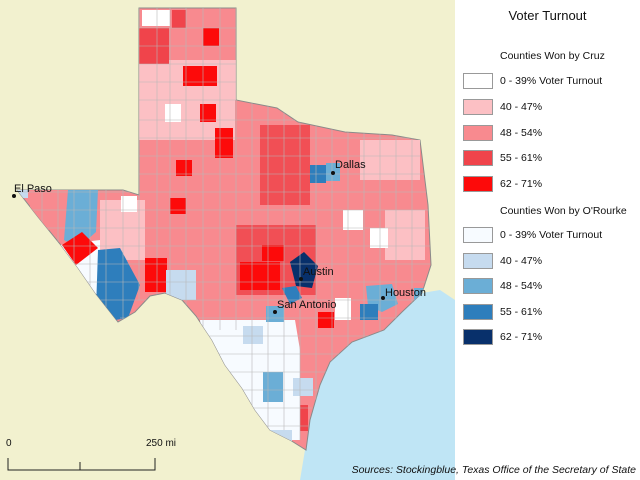 The image size is (640, 480). Describe the element at coordinates (81, 464) in the screenshot. I see `scale-line` at that location.